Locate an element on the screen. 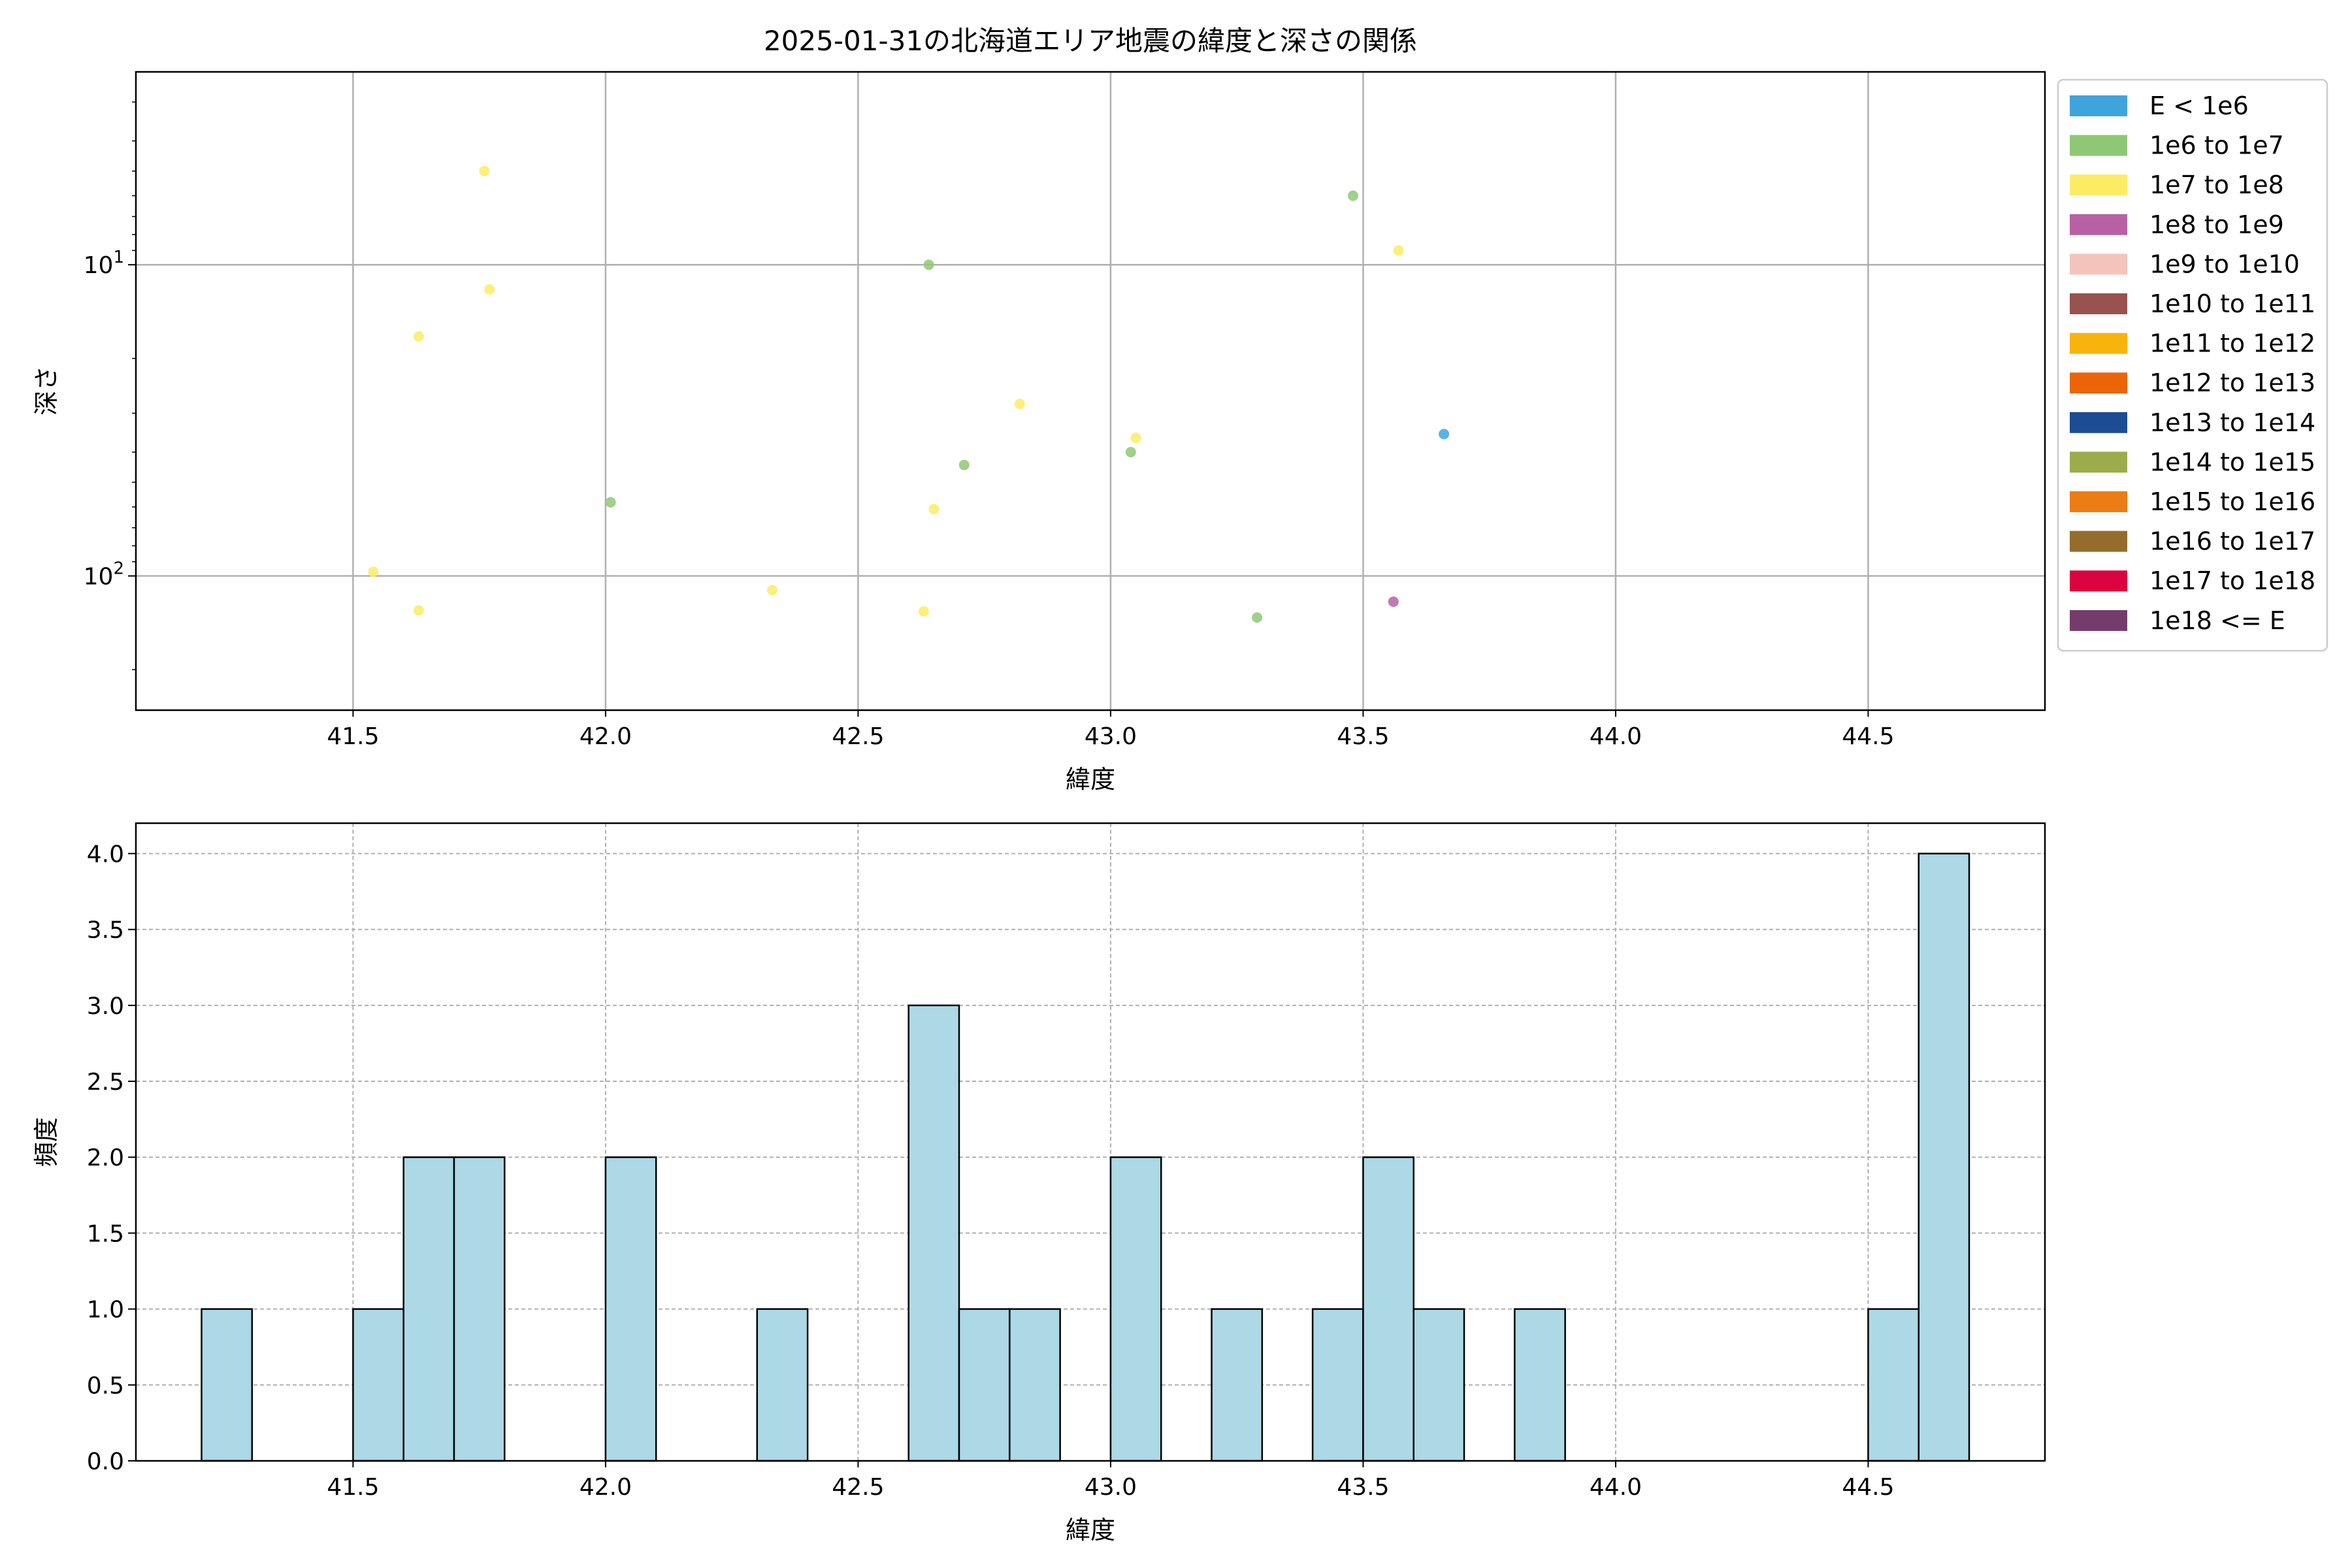 This screenshot has height=1568, width=2352. chart-title: 2025-01-31の北海道エリア地震の緯度と深さの関係 is located at coordinates (1090, 41).